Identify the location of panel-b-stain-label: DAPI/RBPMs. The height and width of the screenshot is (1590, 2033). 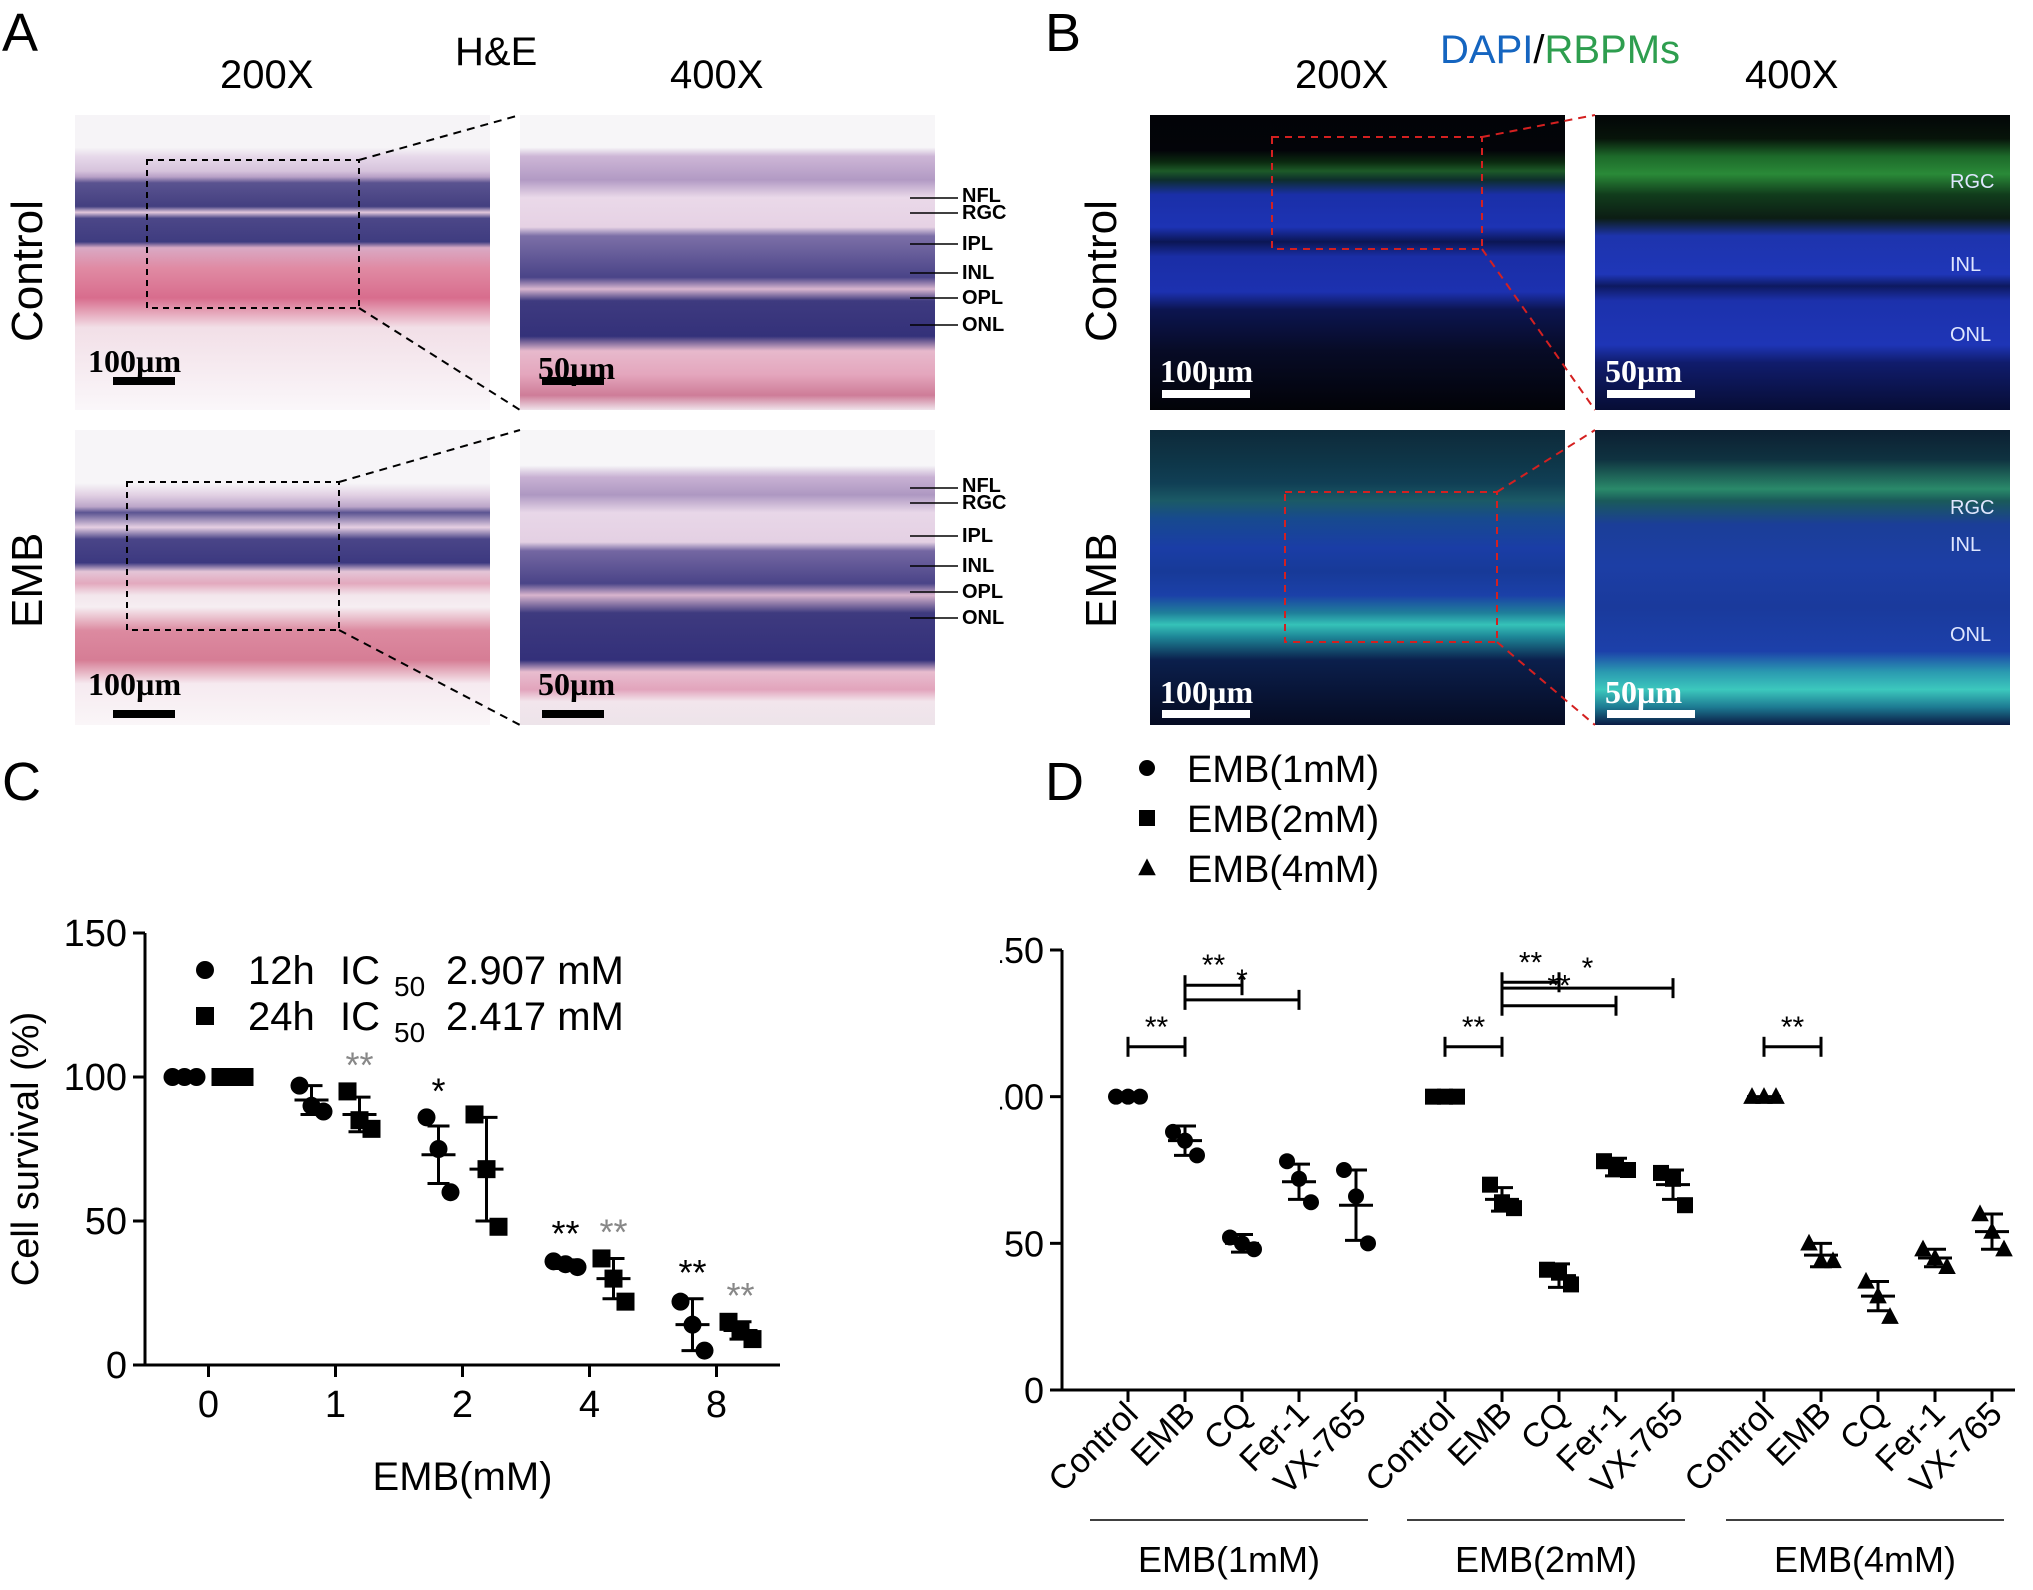
(1560, 50).